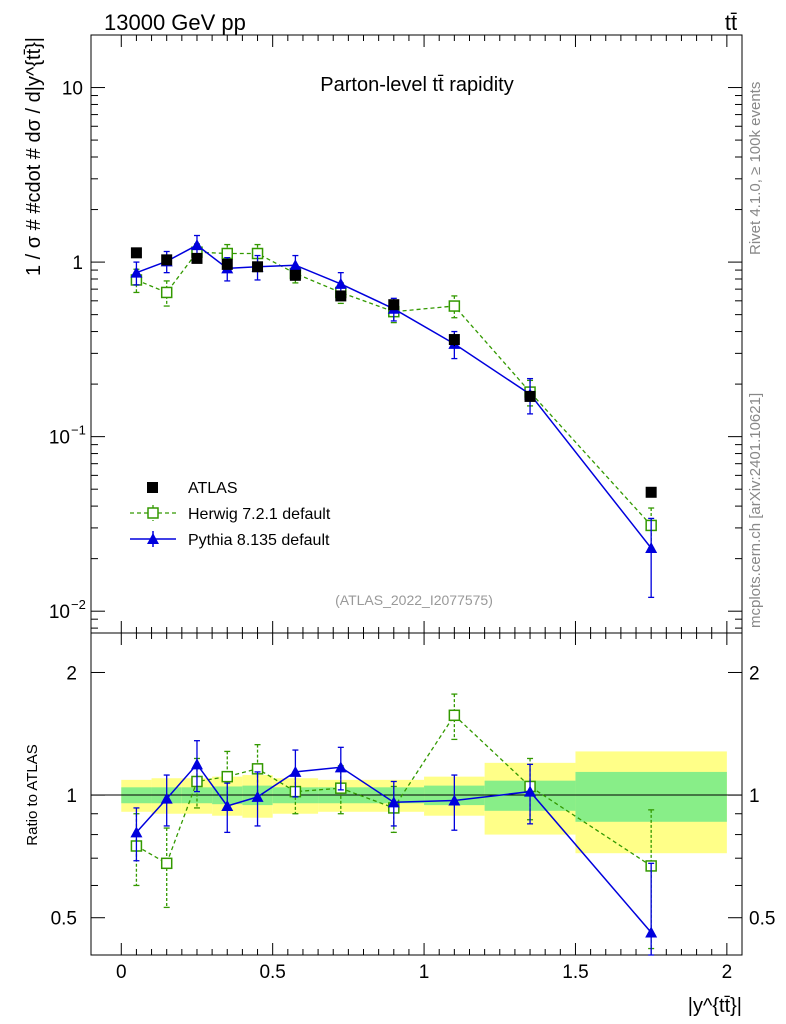  I want to click on analysis-tag: (ATLAS_2022_I2077575), so click(414, 600).